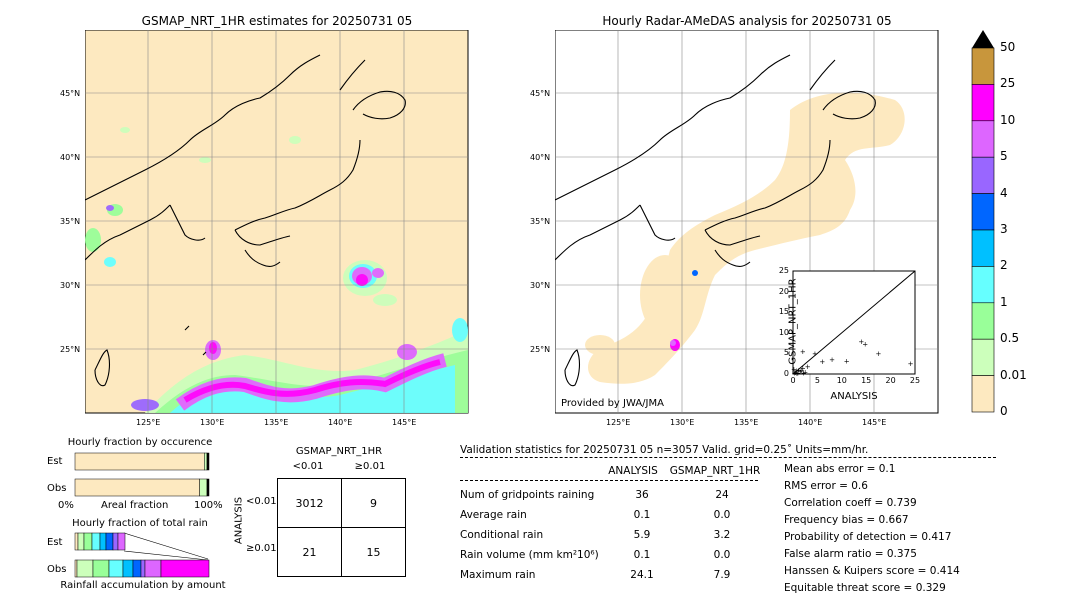 The height and width of the screenshot is (612, 1080). Describe the element at coordinates (853, 324) in the screenshot. I see `scatter-inset: ++++++++++++ ++ + +++++++` at that location.